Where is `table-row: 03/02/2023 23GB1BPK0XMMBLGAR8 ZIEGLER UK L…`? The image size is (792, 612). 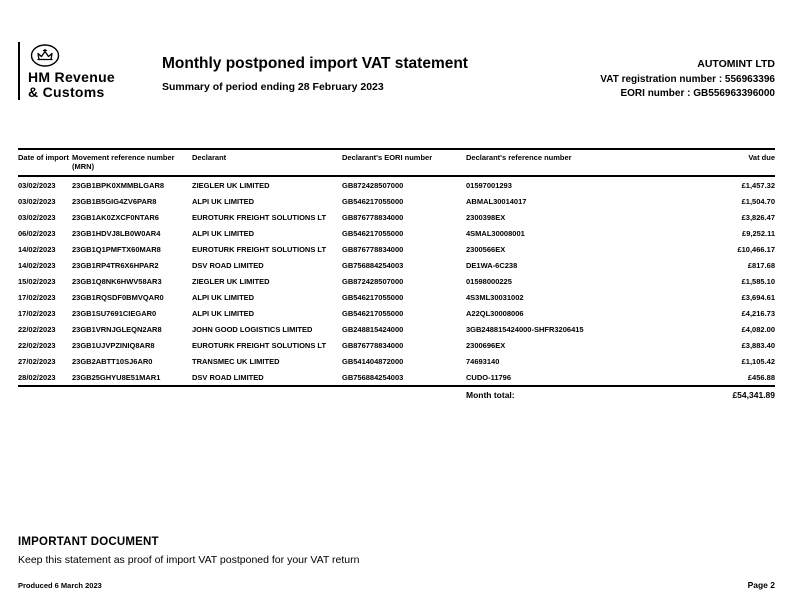 table-row: 03/02/2023 23GB1BPK0XMMBLGAR8 ZIEGLER UK L… is located at coordinates (396, 184).